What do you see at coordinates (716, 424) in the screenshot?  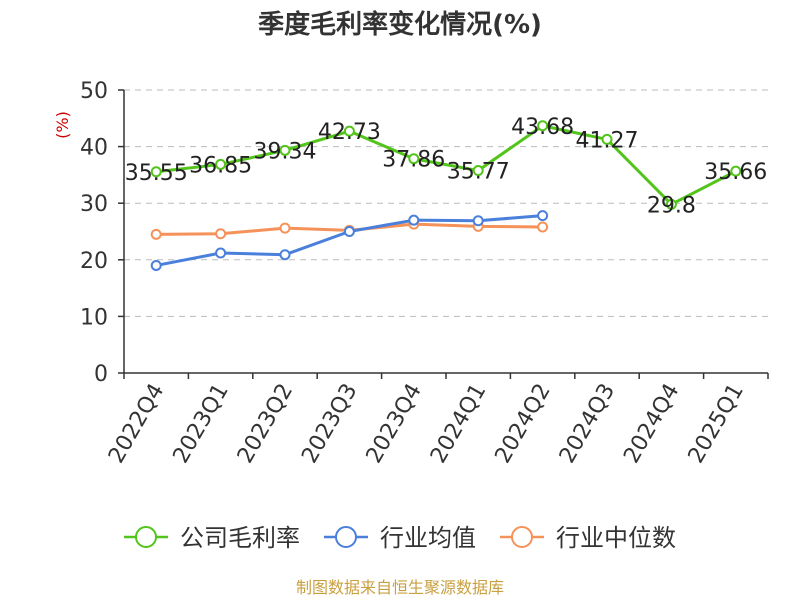 I see `x-tick-label: 2025Q1` at bounding box center [716, 424].